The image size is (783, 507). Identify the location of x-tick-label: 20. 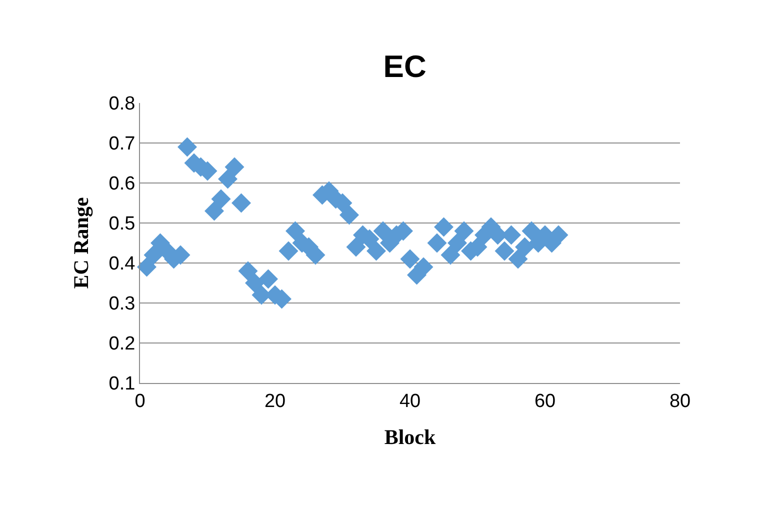
(275, 401).